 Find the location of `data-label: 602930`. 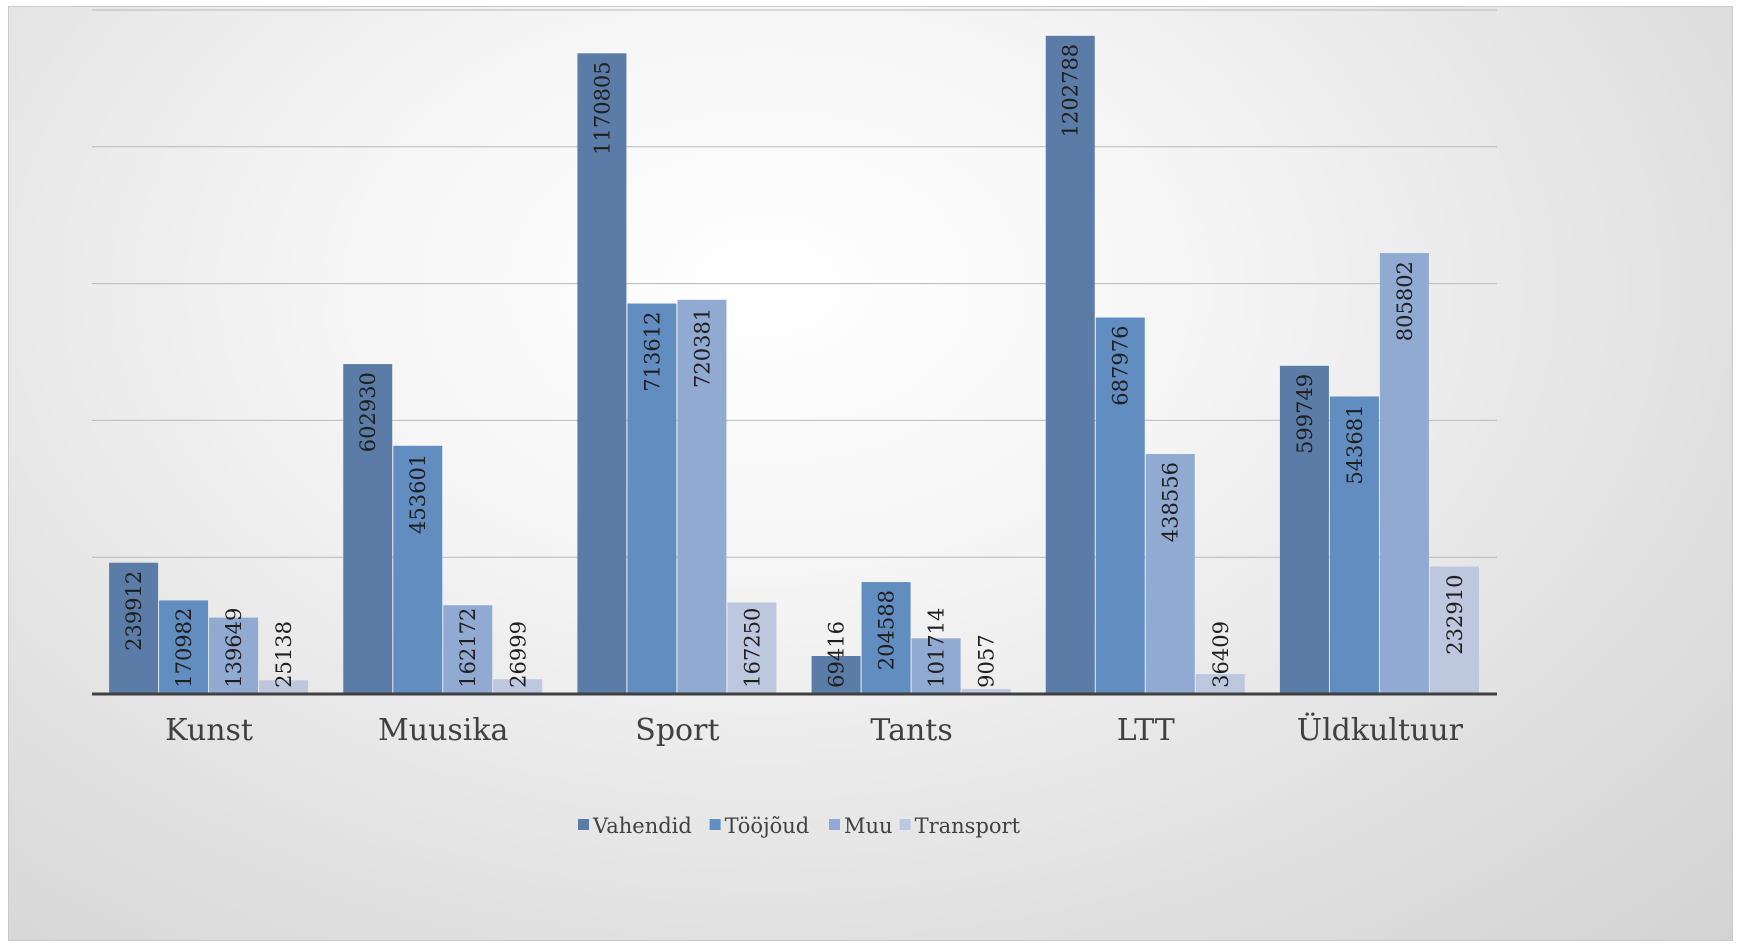

data-label: 602930 is located at coordinates (368, 412).